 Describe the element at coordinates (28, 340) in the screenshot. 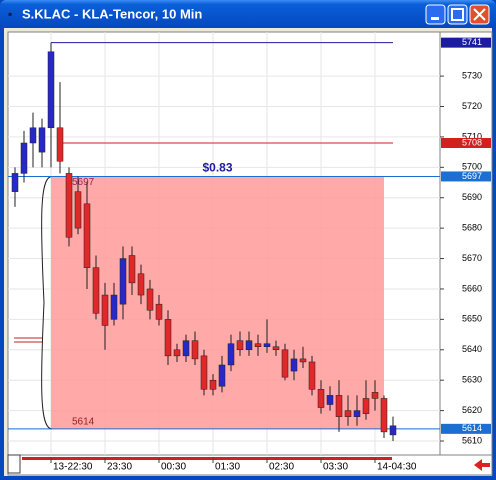

I see `marker-lines` at that location.